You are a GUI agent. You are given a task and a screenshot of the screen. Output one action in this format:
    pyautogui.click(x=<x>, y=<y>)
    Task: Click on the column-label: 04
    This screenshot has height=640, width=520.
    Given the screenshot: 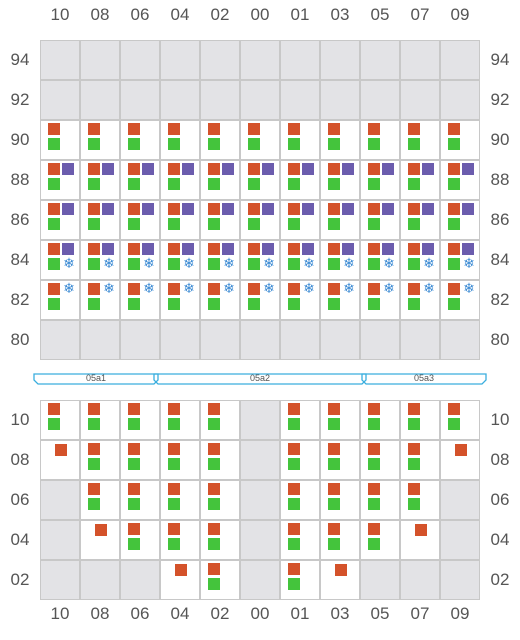 What is the action you would take?
    pyautogui.click(x=180, y=14)
    